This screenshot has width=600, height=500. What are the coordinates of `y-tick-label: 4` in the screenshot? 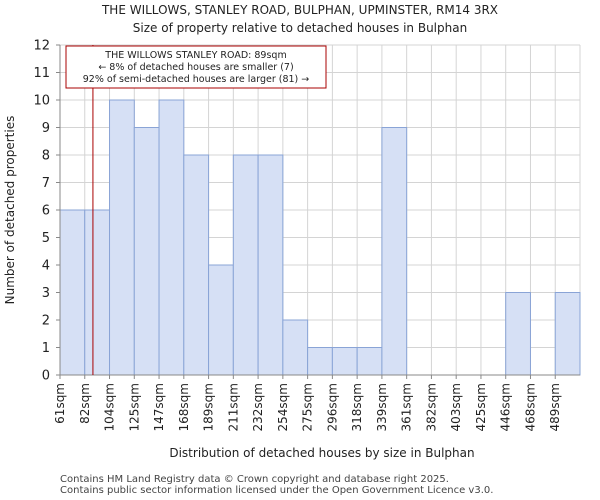 It's located at (46, 266).